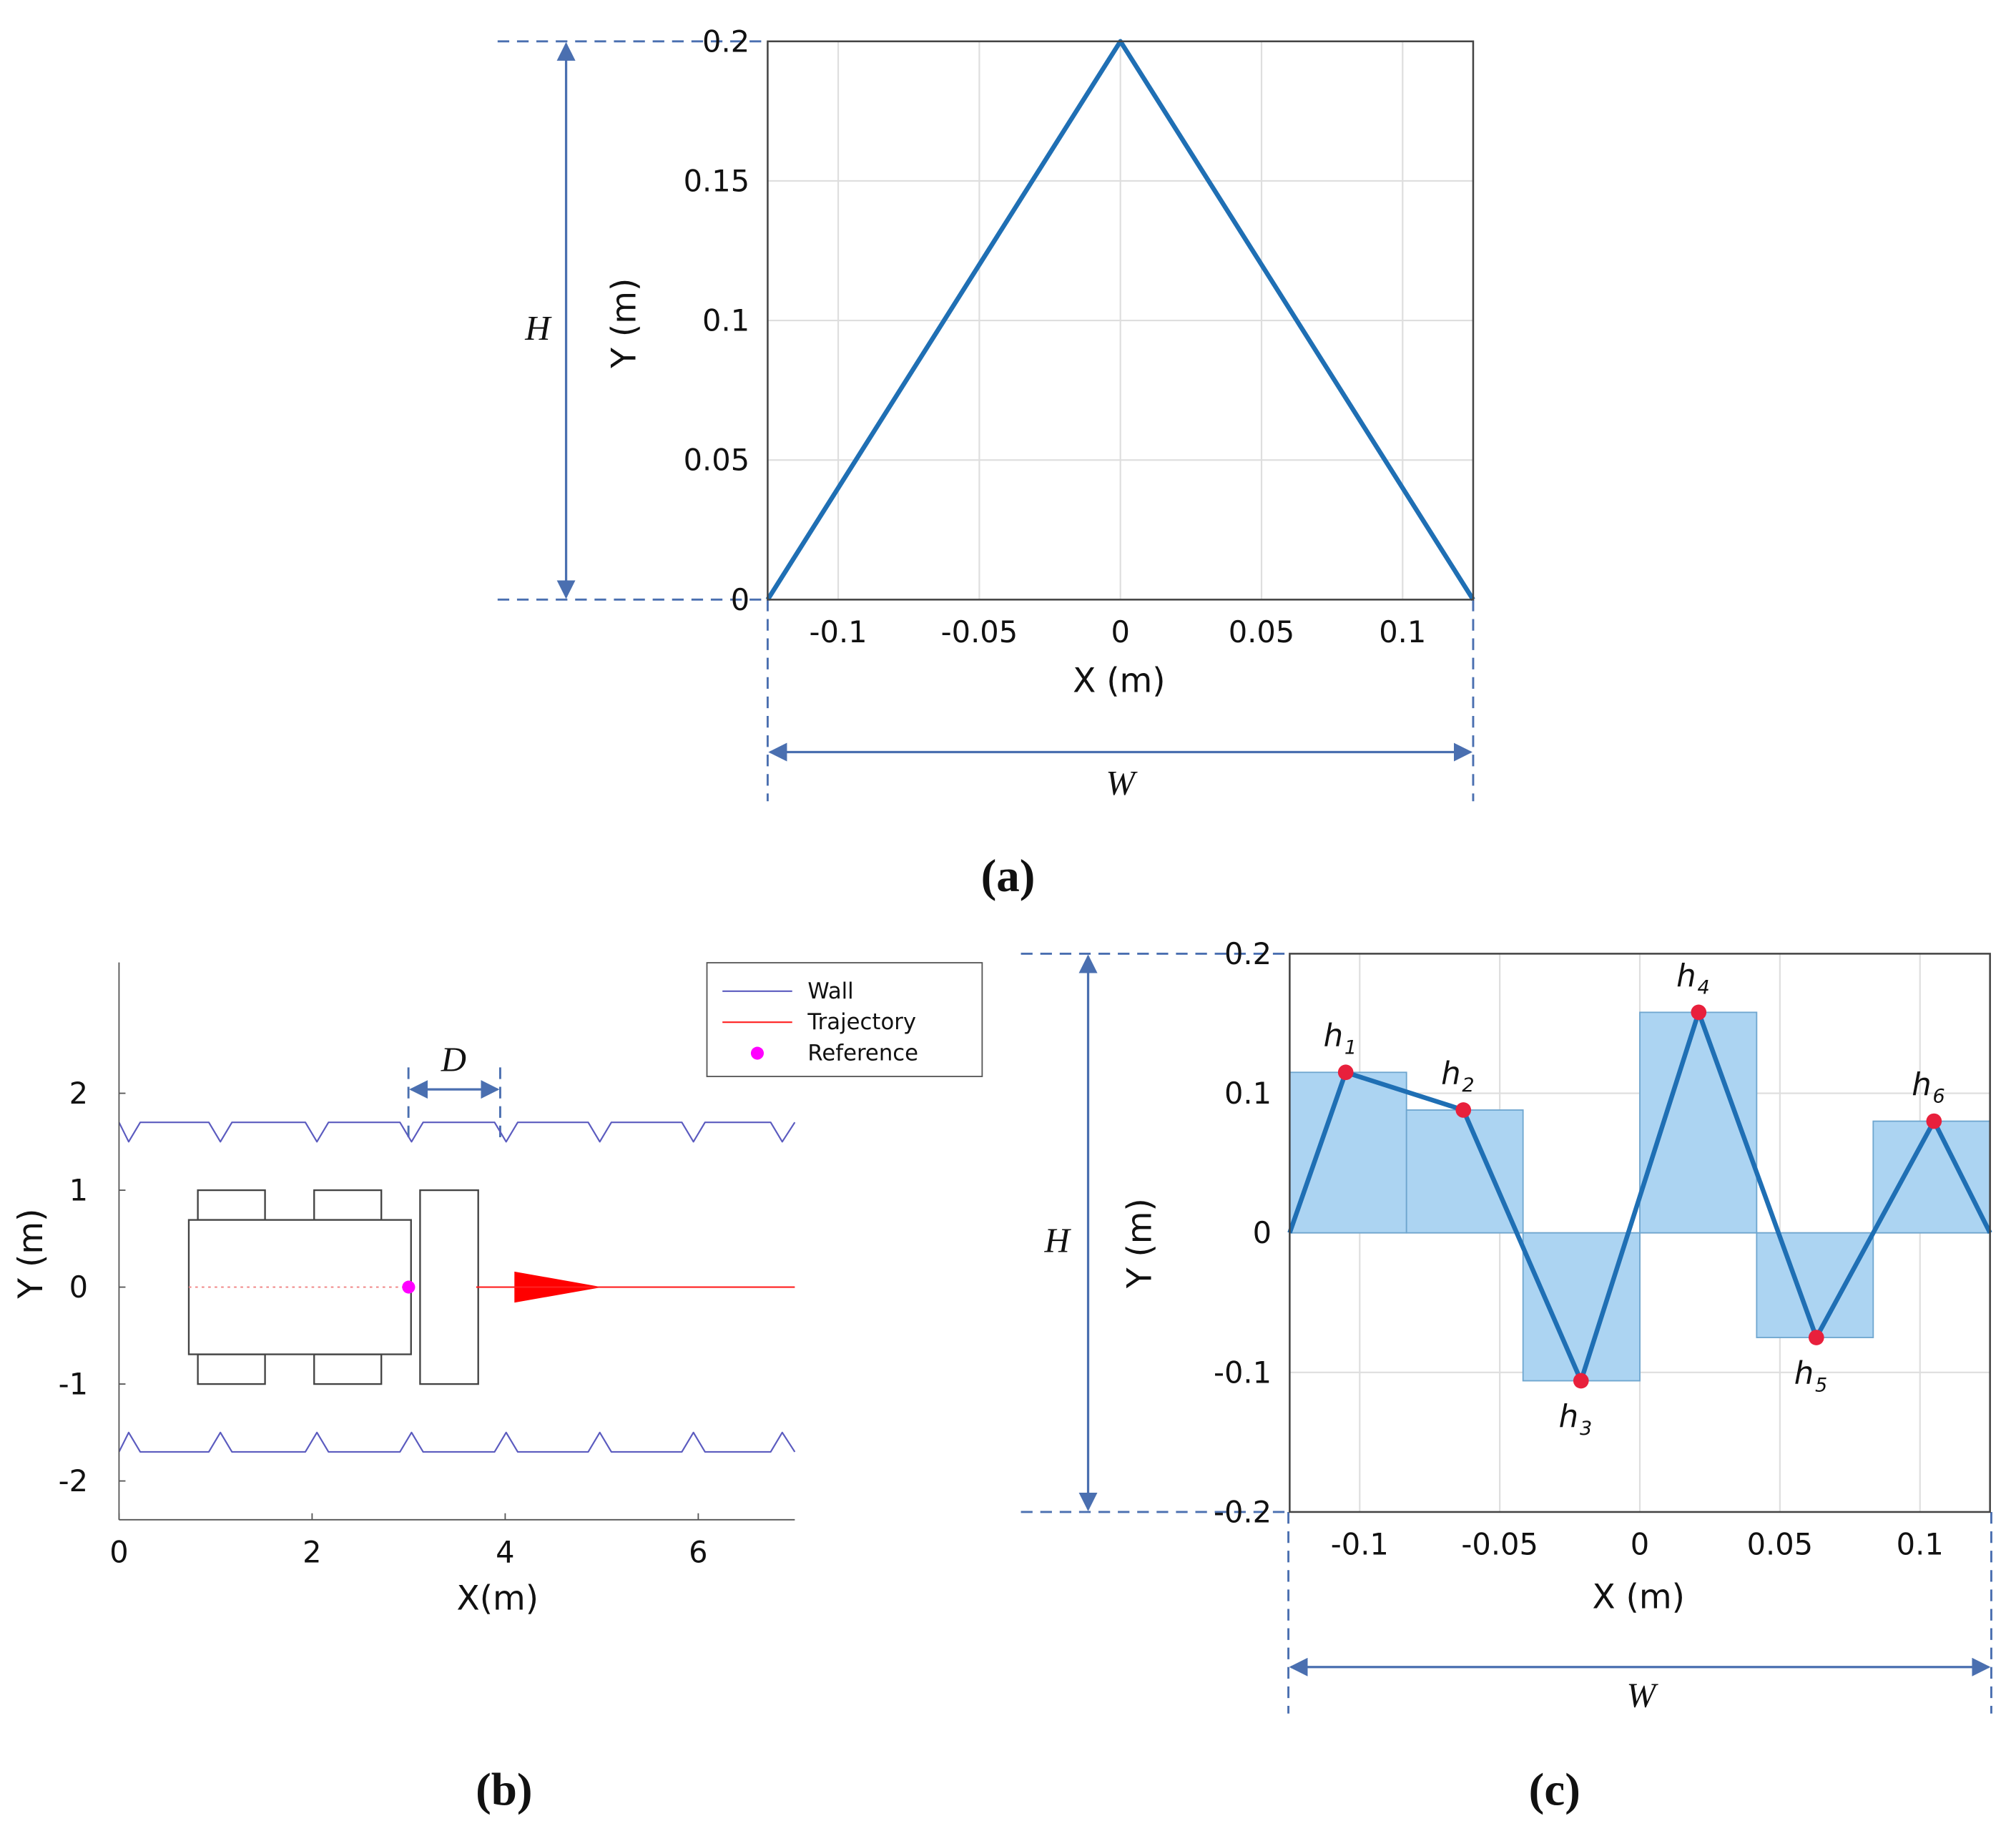  What do you see at coordinates (1350, 1047) in the screenshot?
I see `point-label-subscript: 1` at bounding box center [1350, 1047].